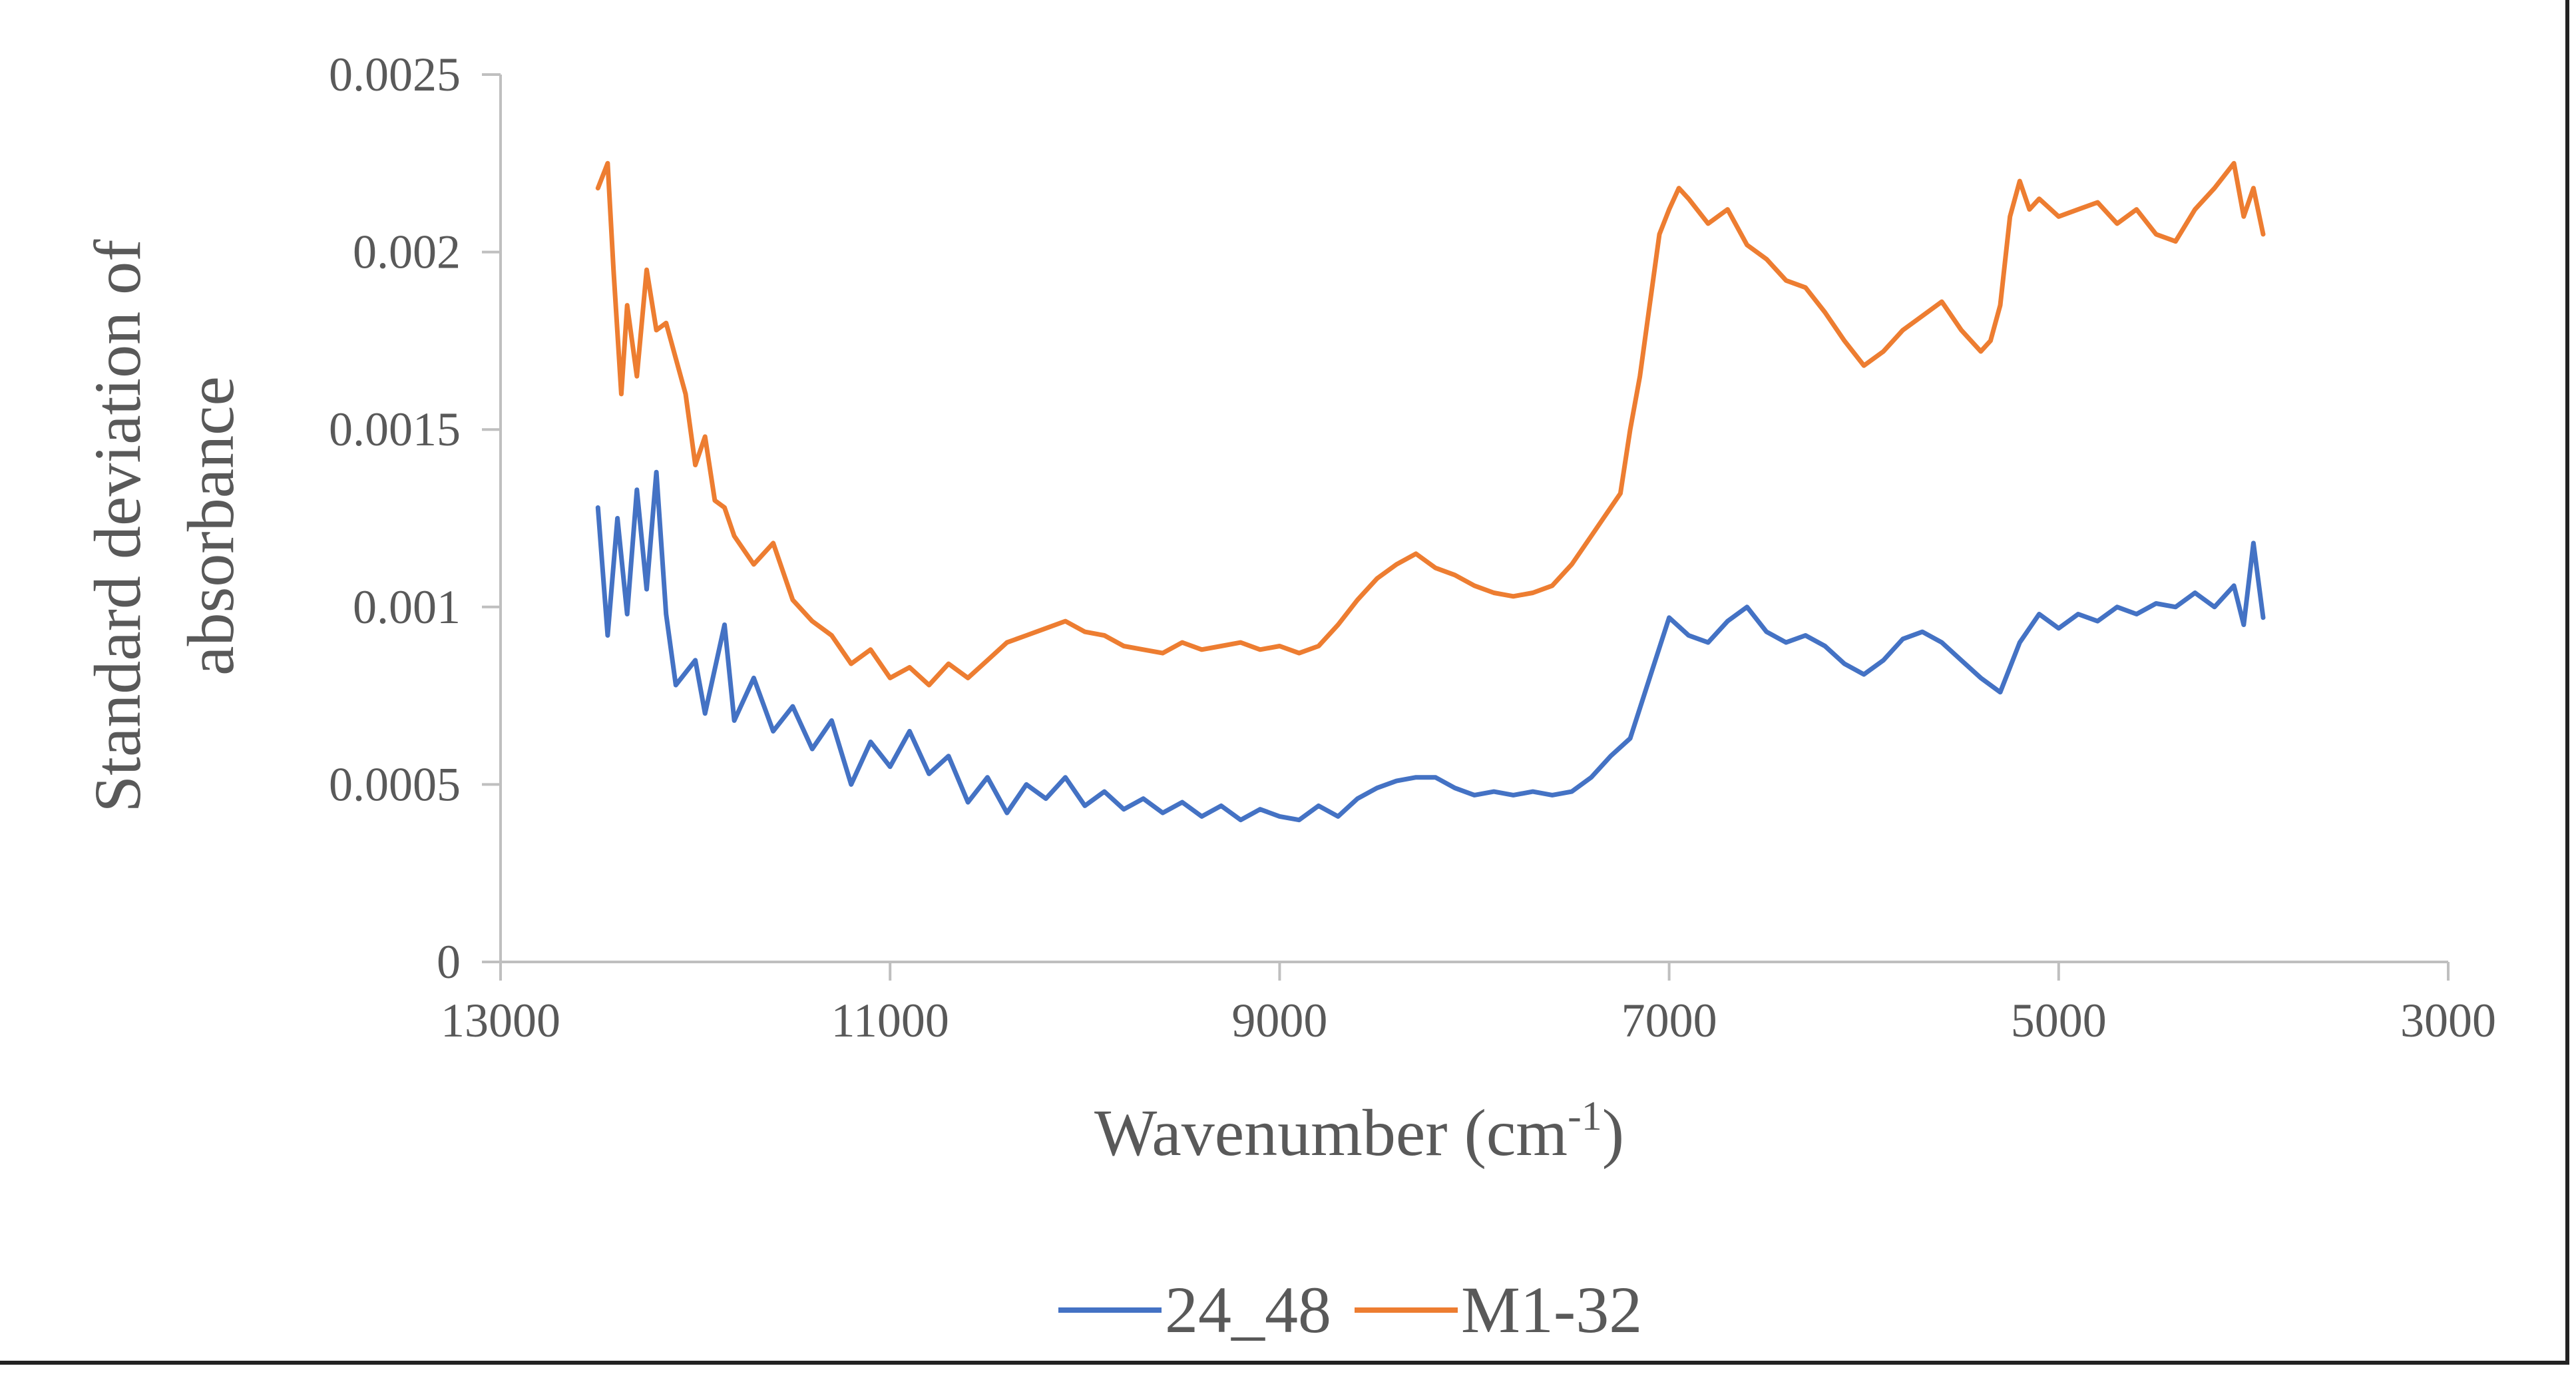 This screenshot has width=2576, height=1382. I want to click on y-axis-title: Standard deviation of absorbance, so click(164, 526).